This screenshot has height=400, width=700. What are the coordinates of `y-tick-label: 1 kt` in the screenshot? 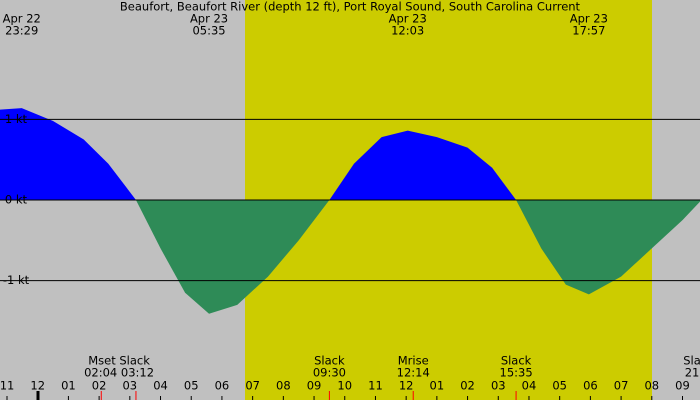 It's located at (16, 119).